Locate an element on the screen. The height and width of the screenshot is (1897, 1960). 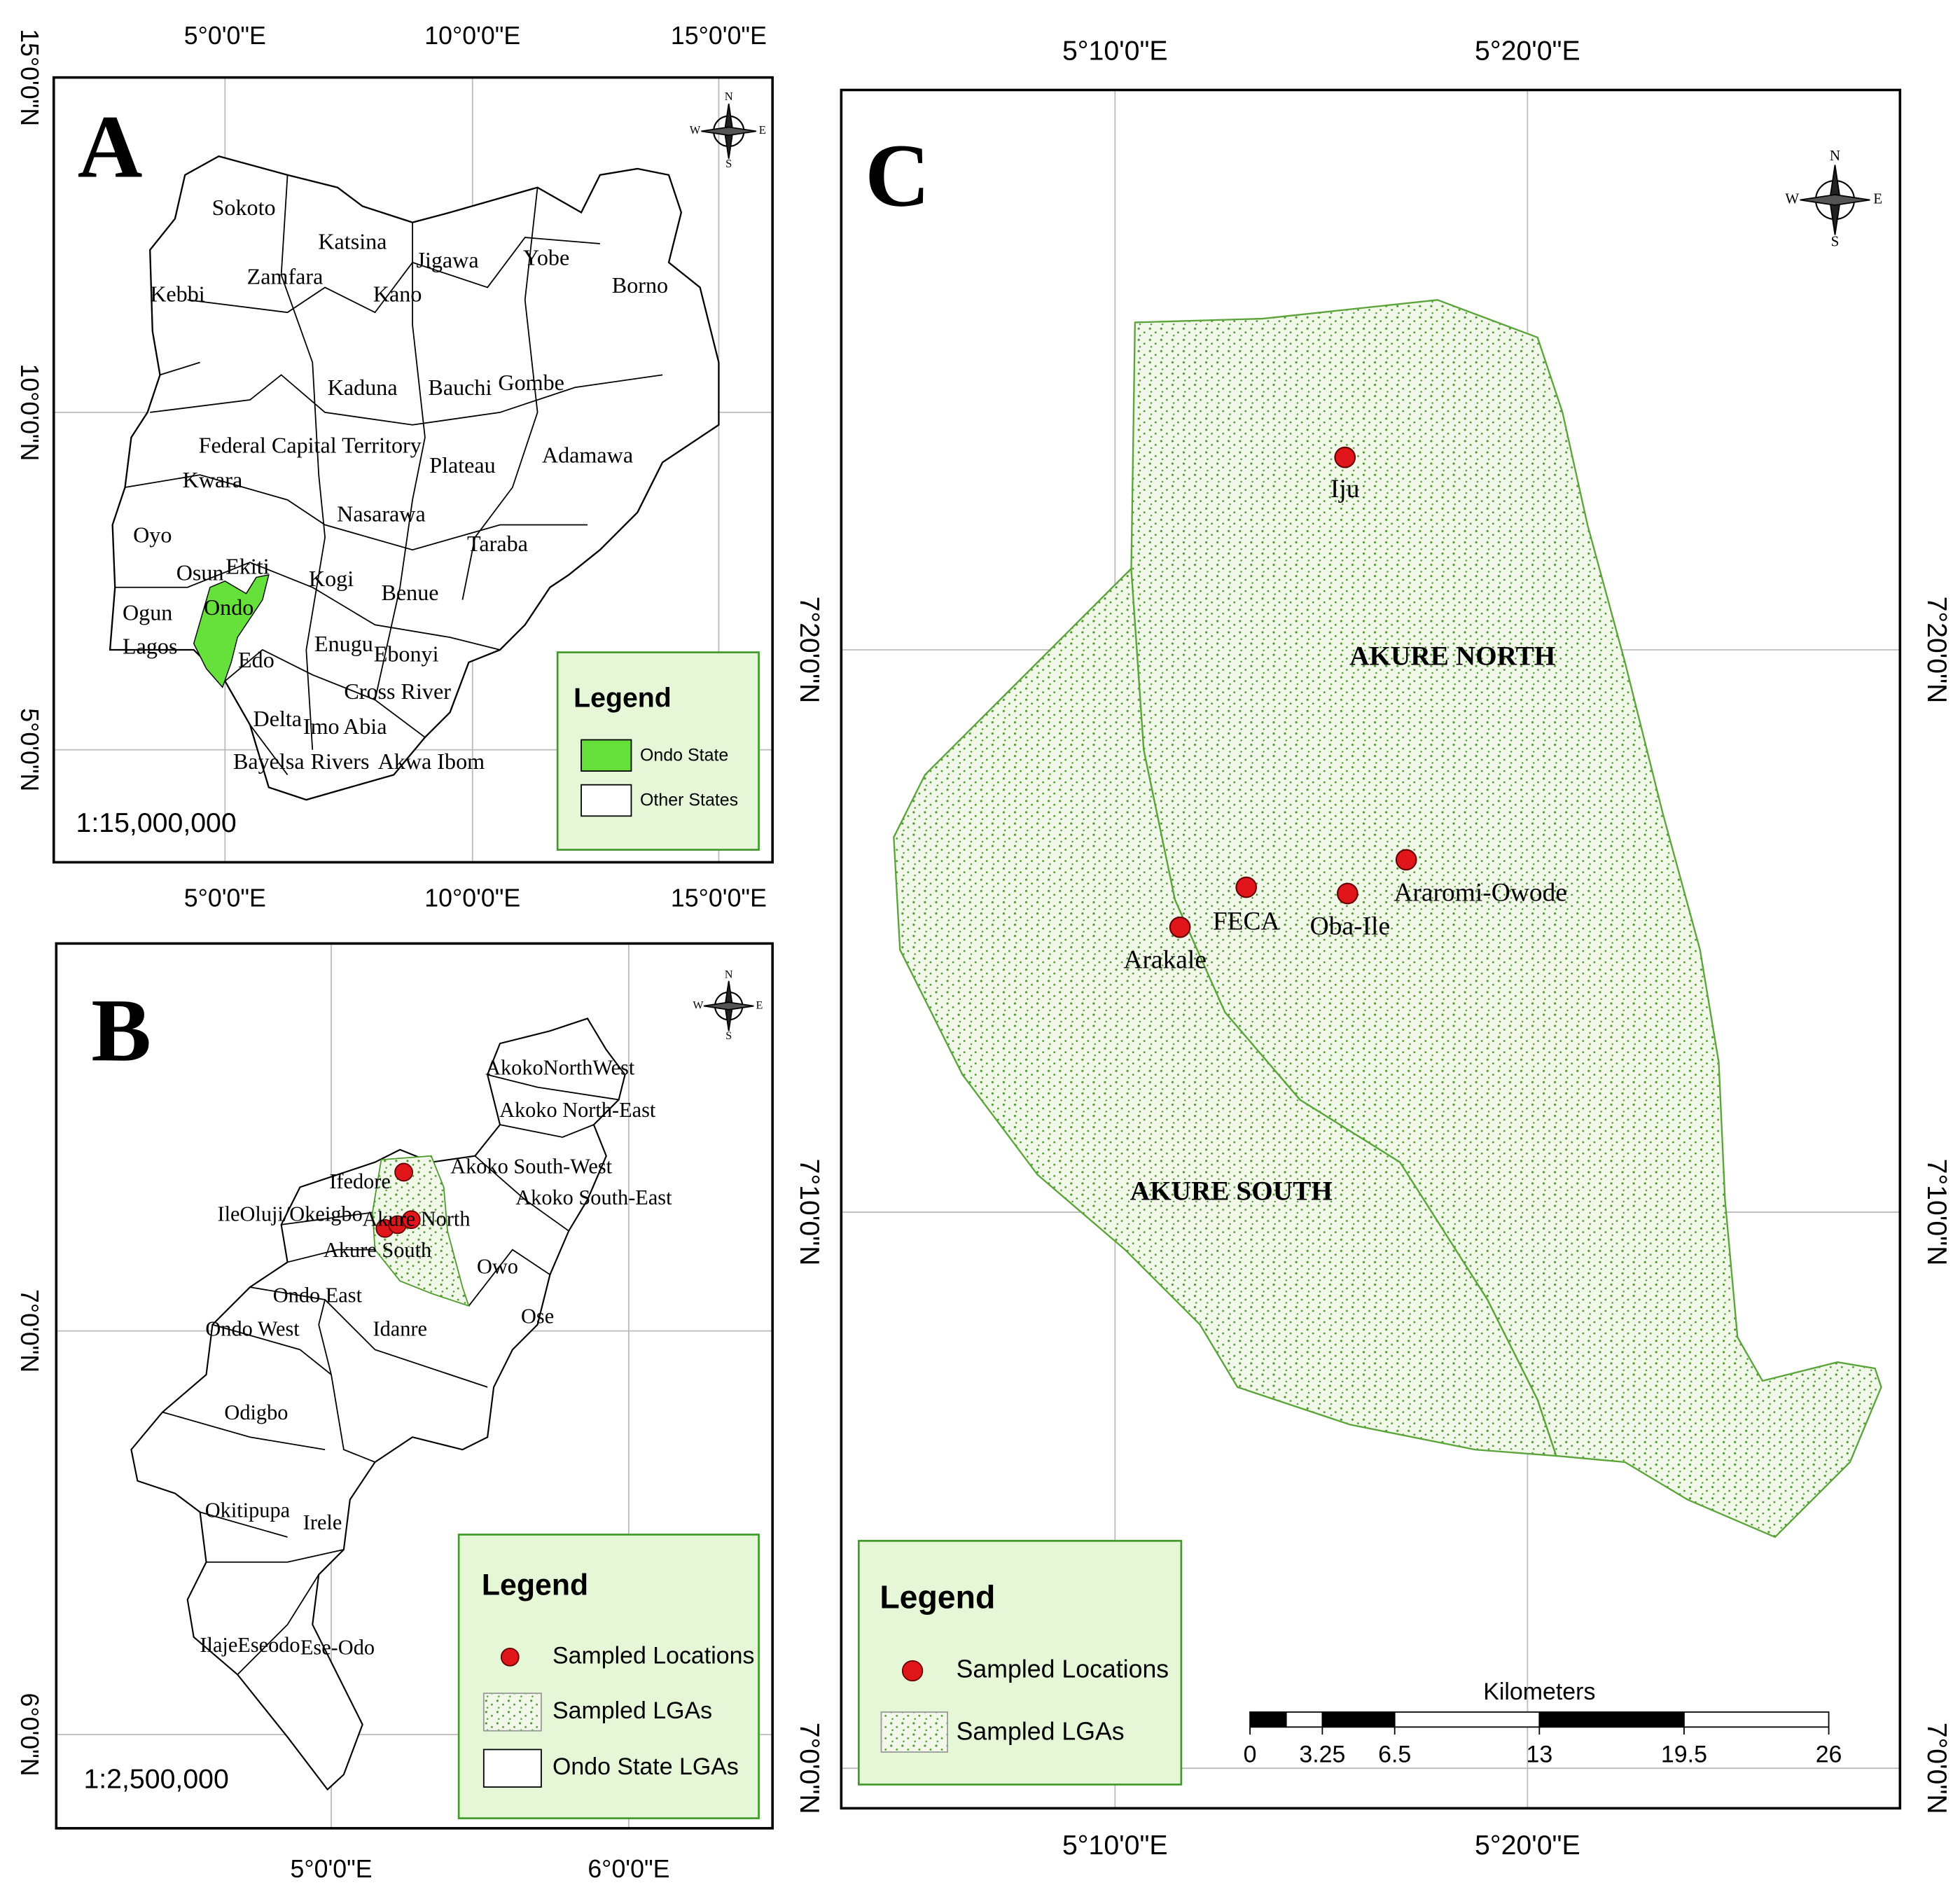
state-label: Gombe is located at coordinates (531, 382).